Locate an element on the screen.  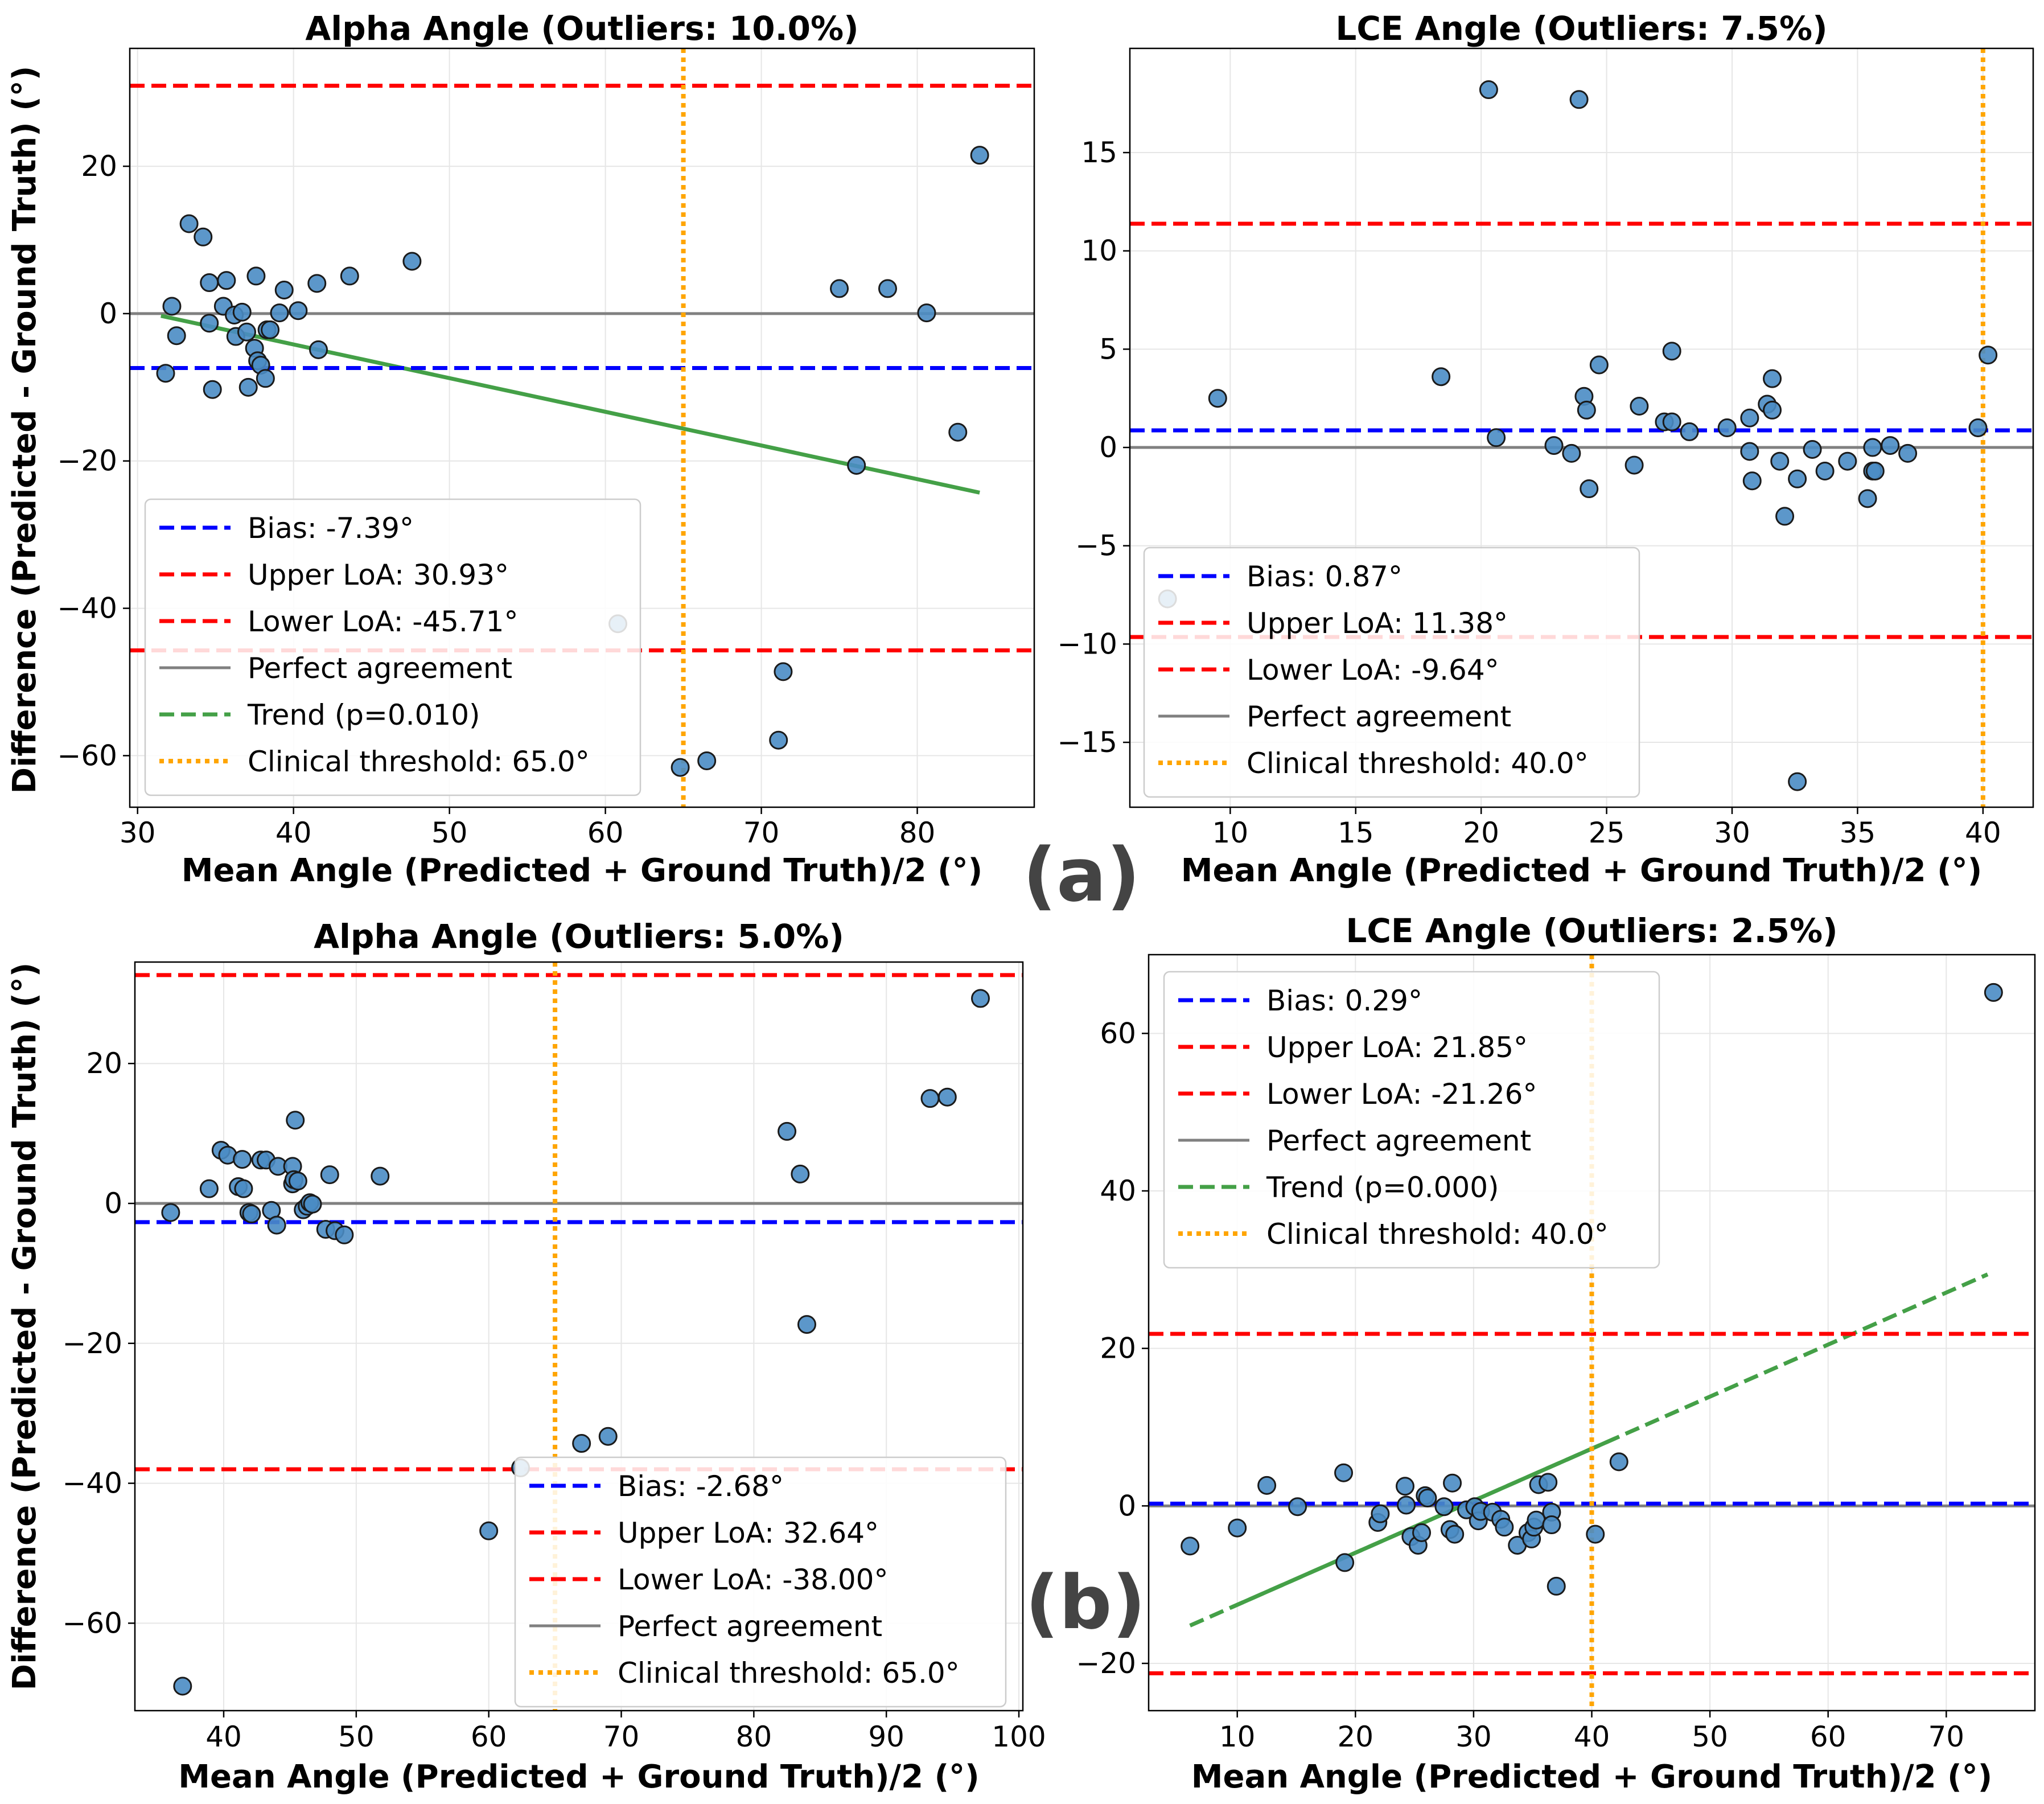
legend-label: Bias: 0.29° is located at coordinates (1344, 1000).